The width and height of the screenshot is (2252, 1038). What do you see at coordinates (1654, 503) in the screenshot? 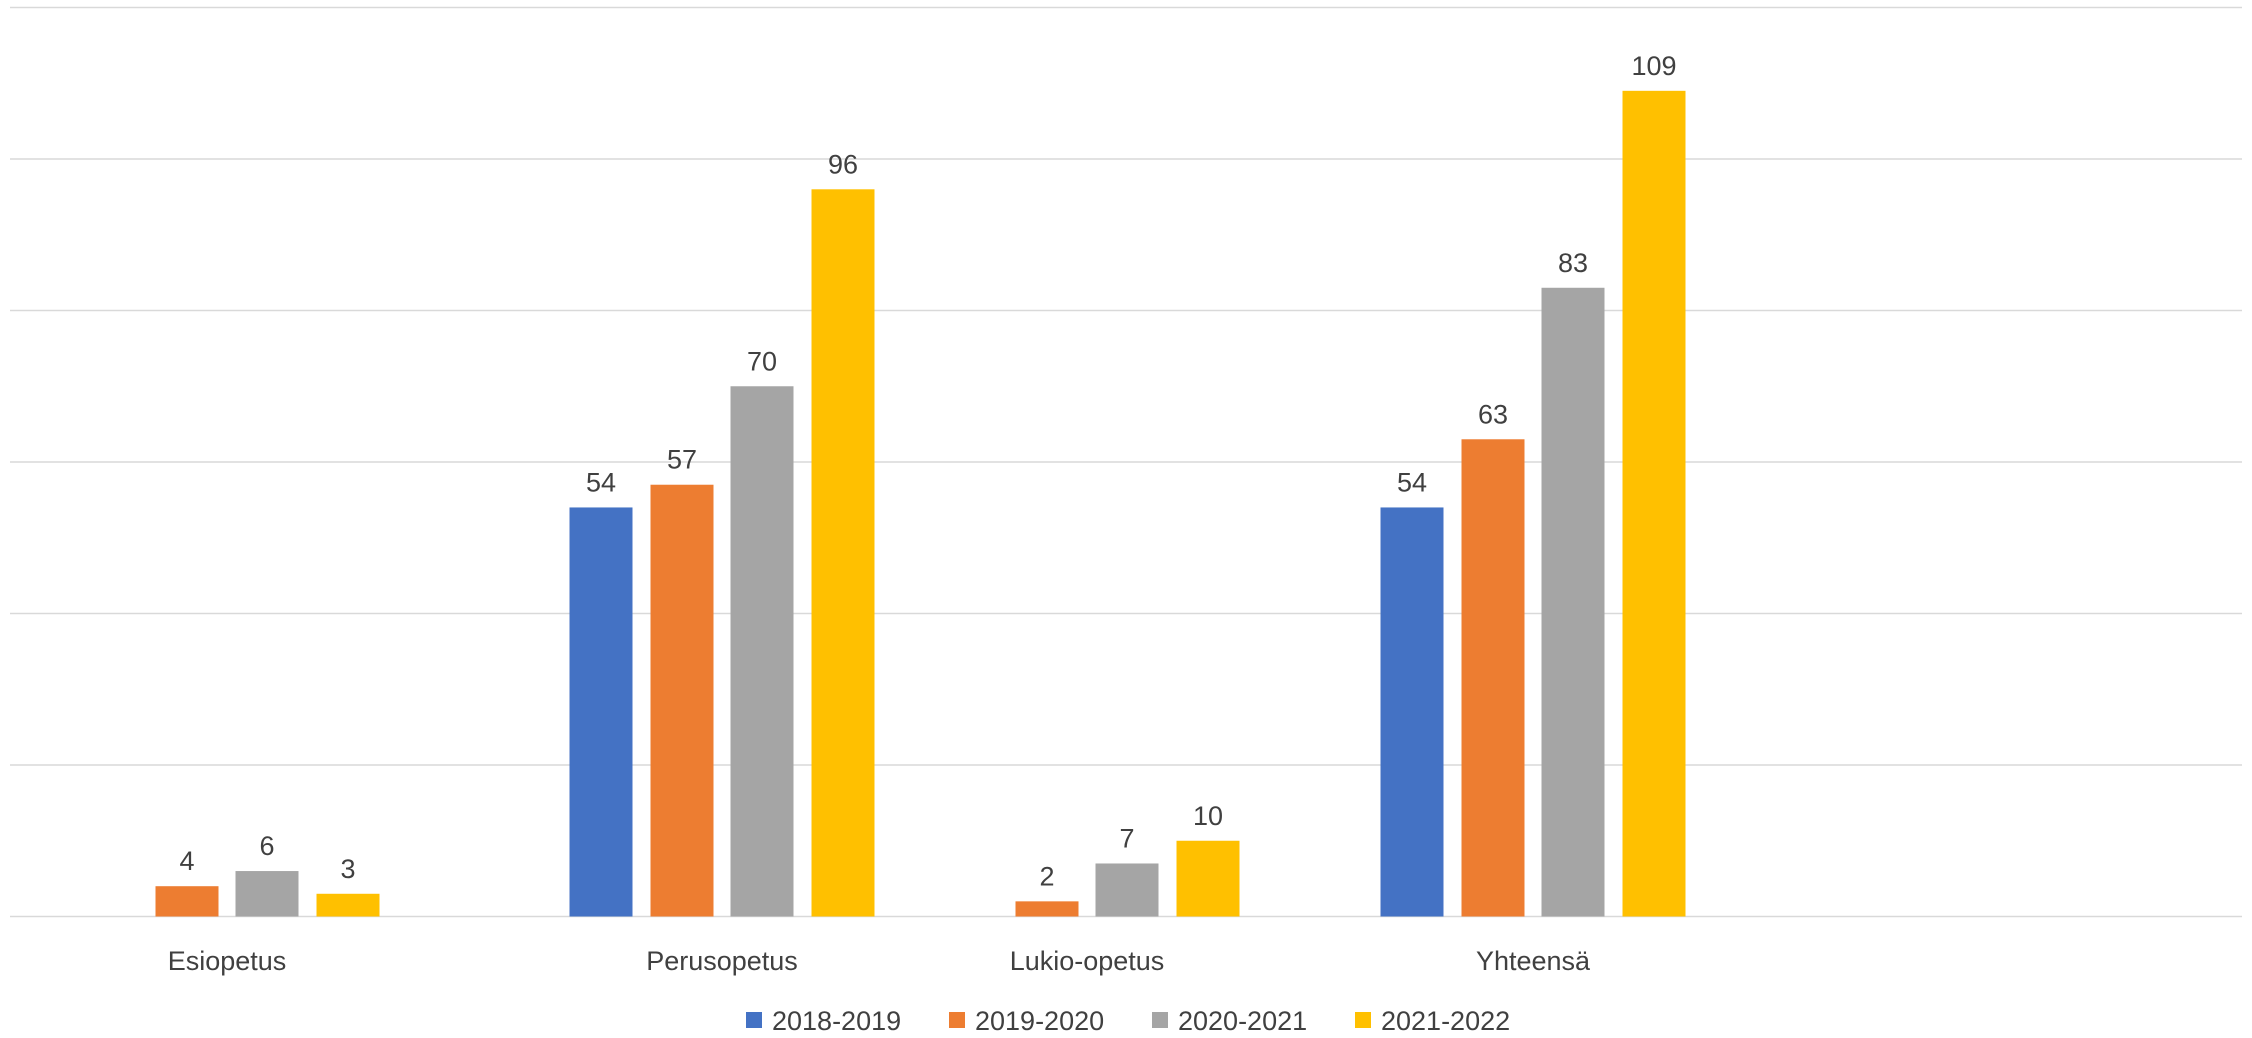
I see `bar-2021-2022-Yhteensä` at bounding box center [1654, 503].